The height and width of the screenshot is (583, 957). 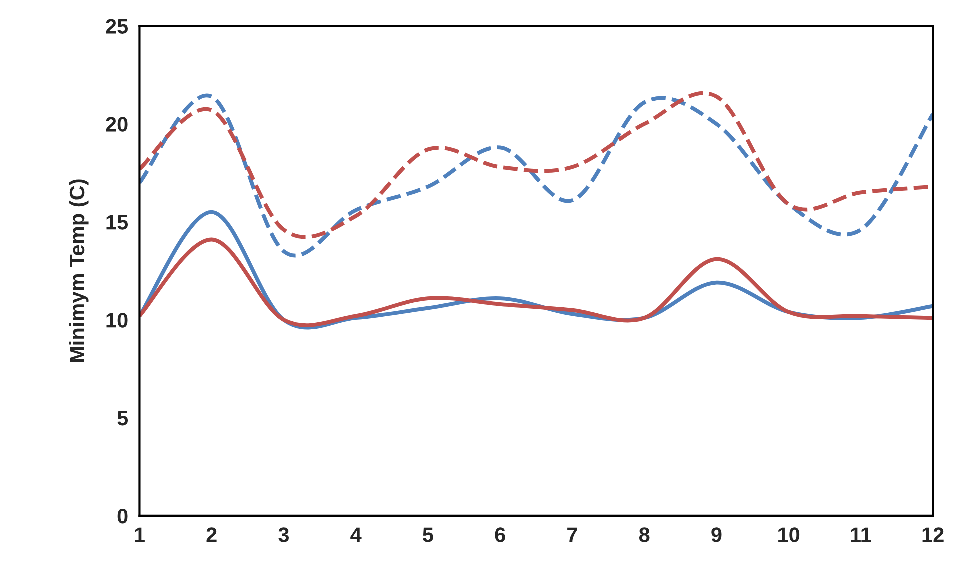 I want to click on y-tick-label: 25, so click(x=117, y=26).